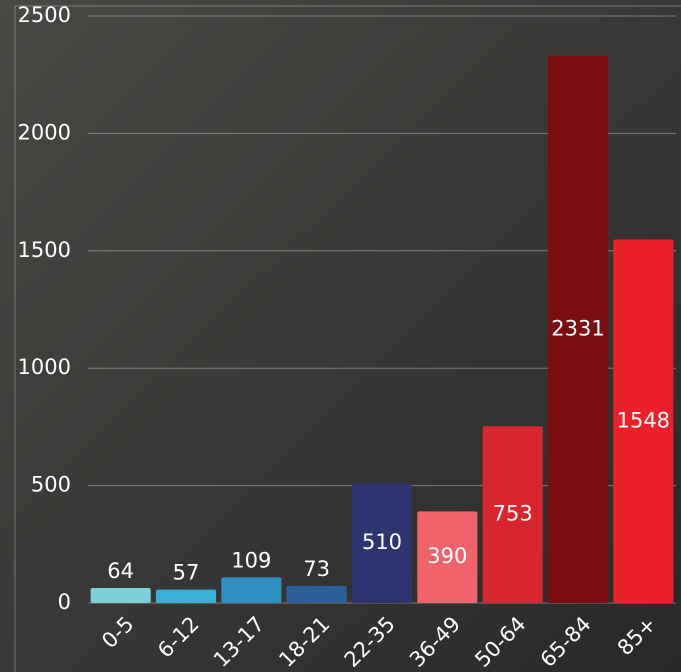  I want to click on y-tick-label: 0, so click(64, 602).